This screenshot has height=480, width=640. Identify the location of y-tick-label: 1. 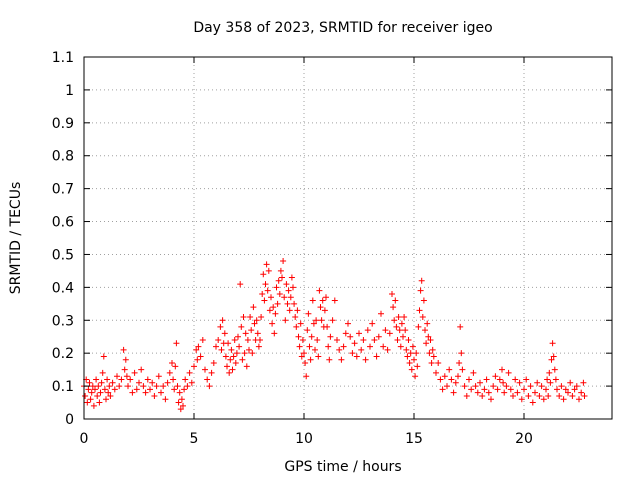
(69, 91).